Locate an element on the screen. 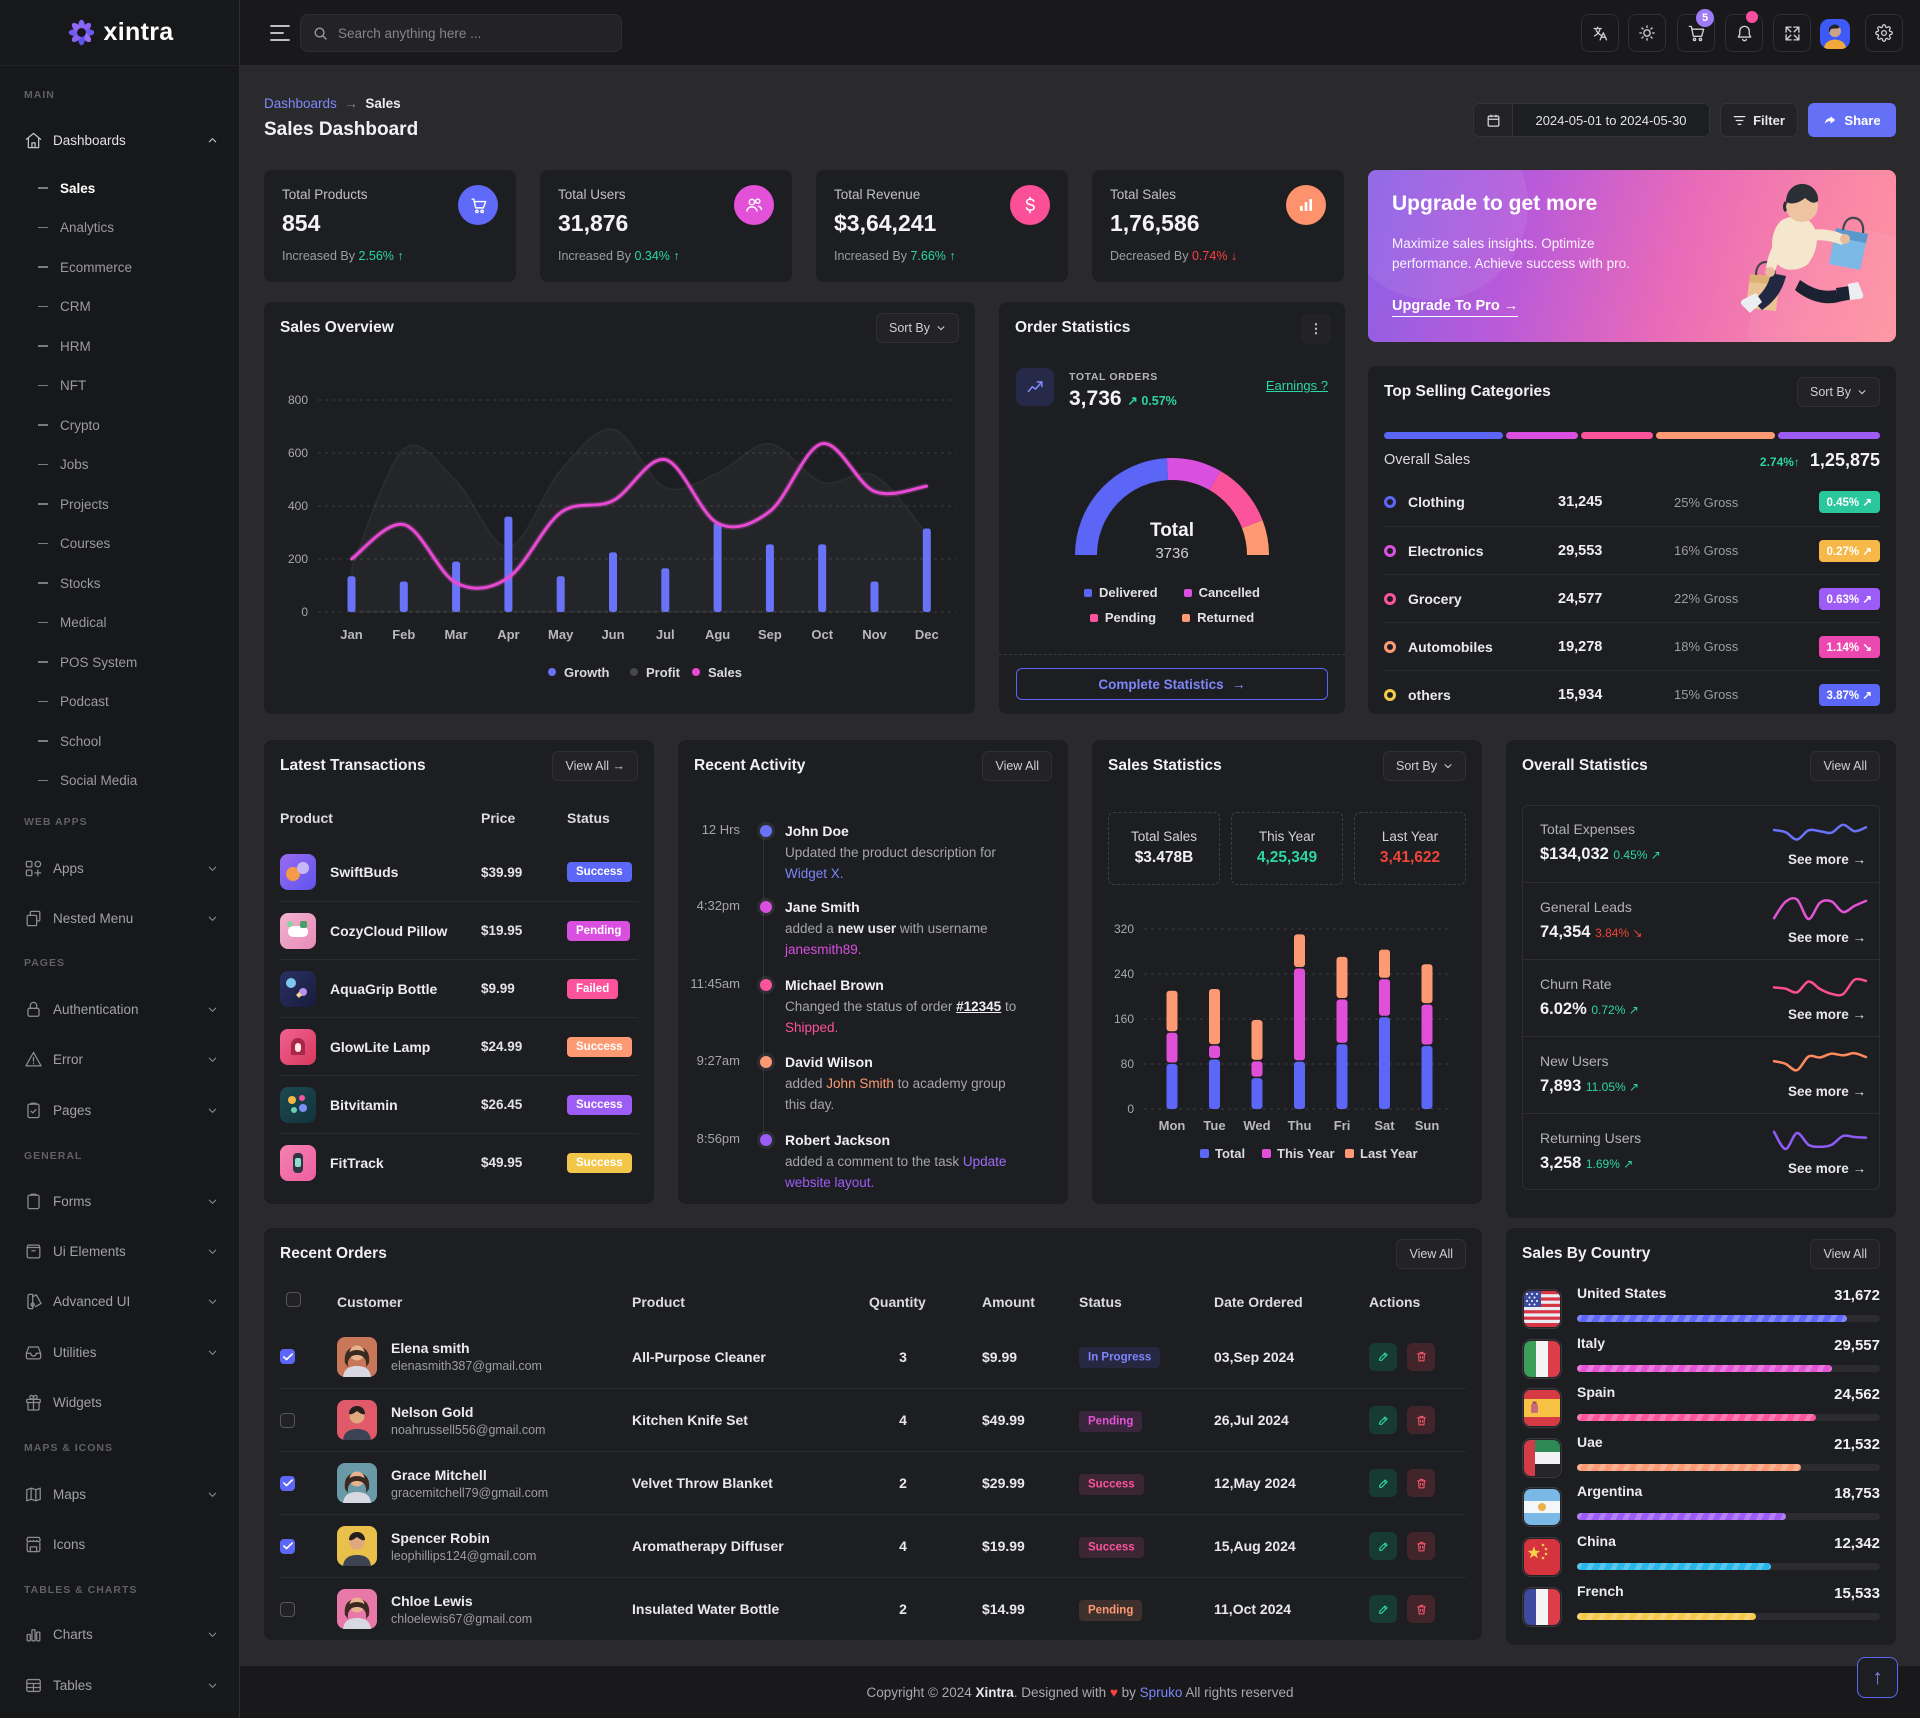 This screenshot has width=1920, height=1718. svg-text: Nov is located at coordinates (874, 634).